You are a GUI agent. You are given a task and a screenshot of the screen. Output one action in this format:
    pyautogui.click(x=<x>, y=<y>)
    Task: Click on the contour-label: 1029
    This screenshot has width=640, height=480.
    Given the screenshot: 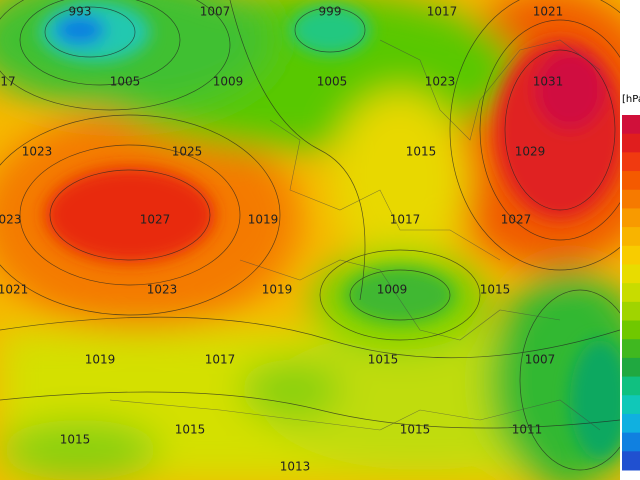 What is the action you would take?
    pyautogui.click(x=530, y=152)
    